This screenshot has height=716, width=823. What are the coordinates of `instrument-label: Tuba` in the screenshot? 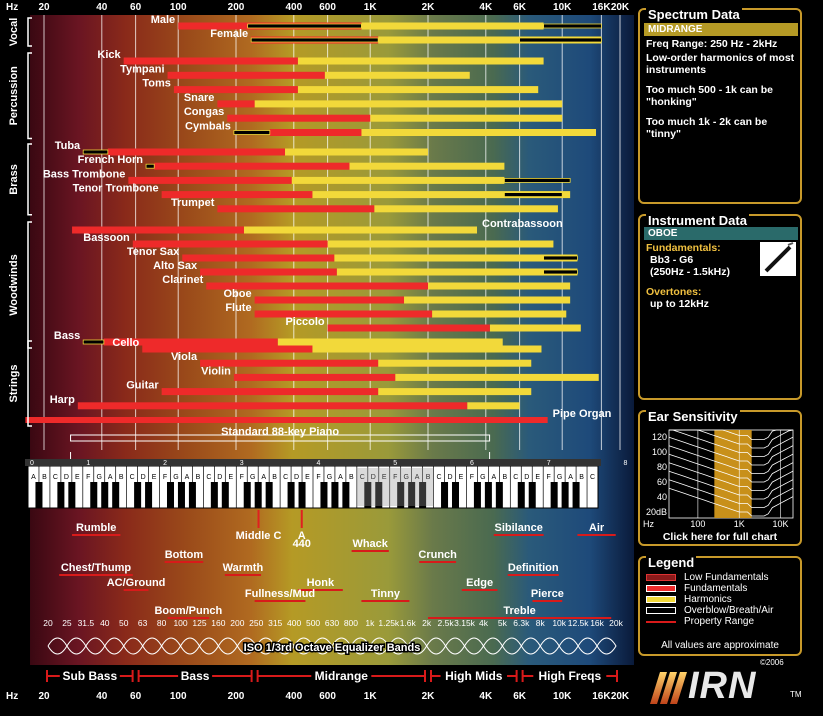 It's located at (68, 146).